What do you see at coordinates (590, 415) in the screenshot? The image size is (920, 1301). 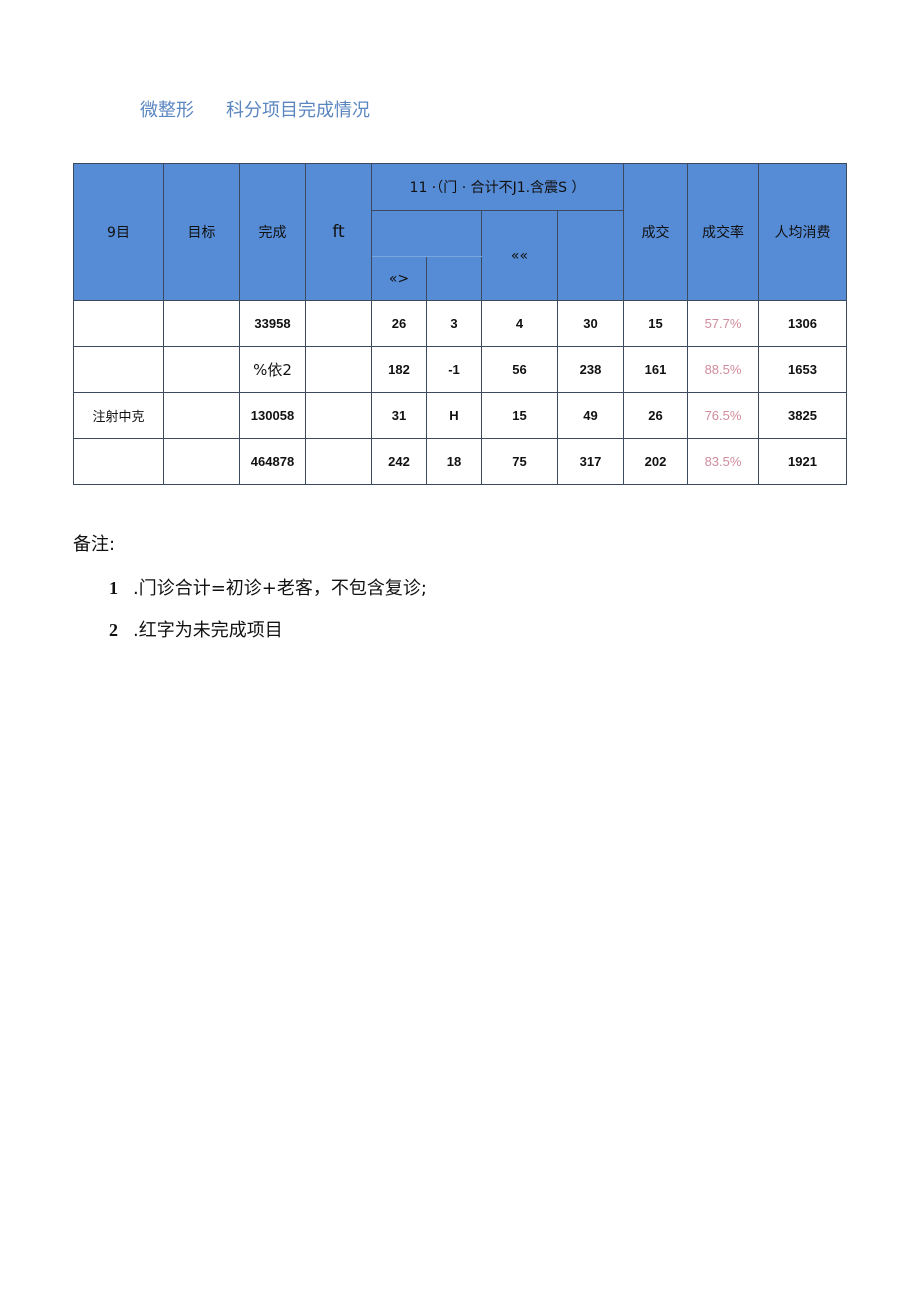 I see `cell-c4: 49` at bounding box center [590, 415].